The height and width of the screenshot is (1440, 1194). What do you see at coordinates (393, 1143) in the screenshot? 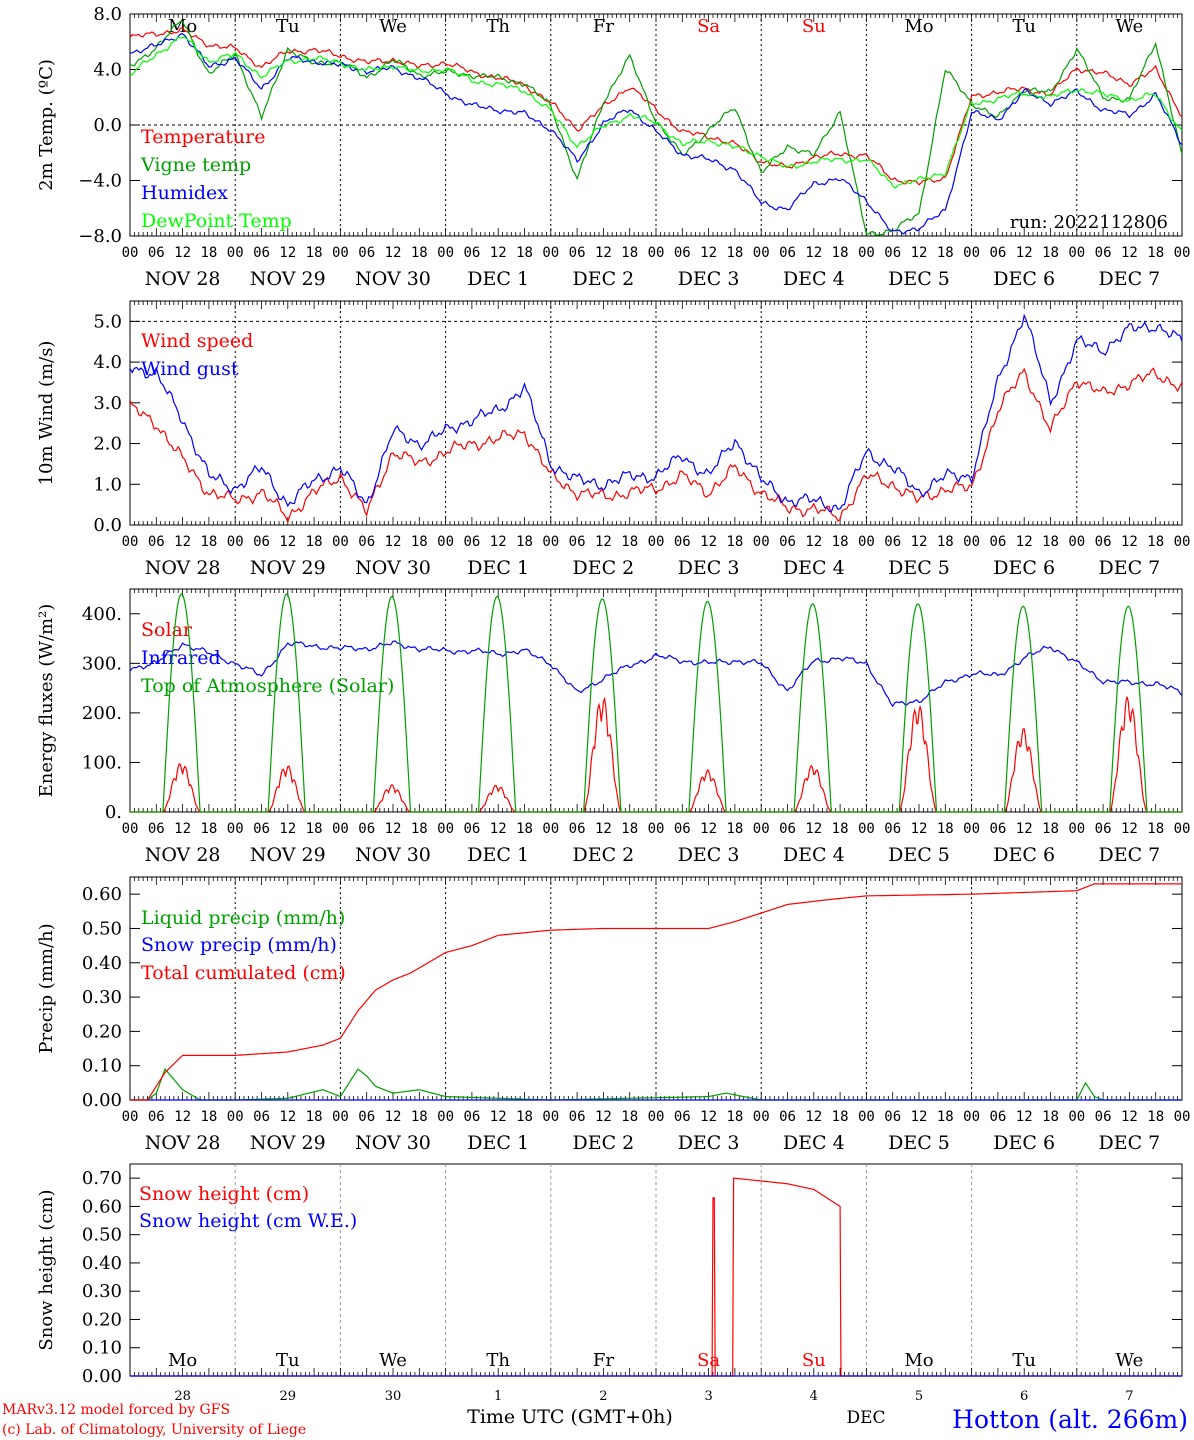
I see `date-label: NOV 30` at bounding box center [393, 1143].